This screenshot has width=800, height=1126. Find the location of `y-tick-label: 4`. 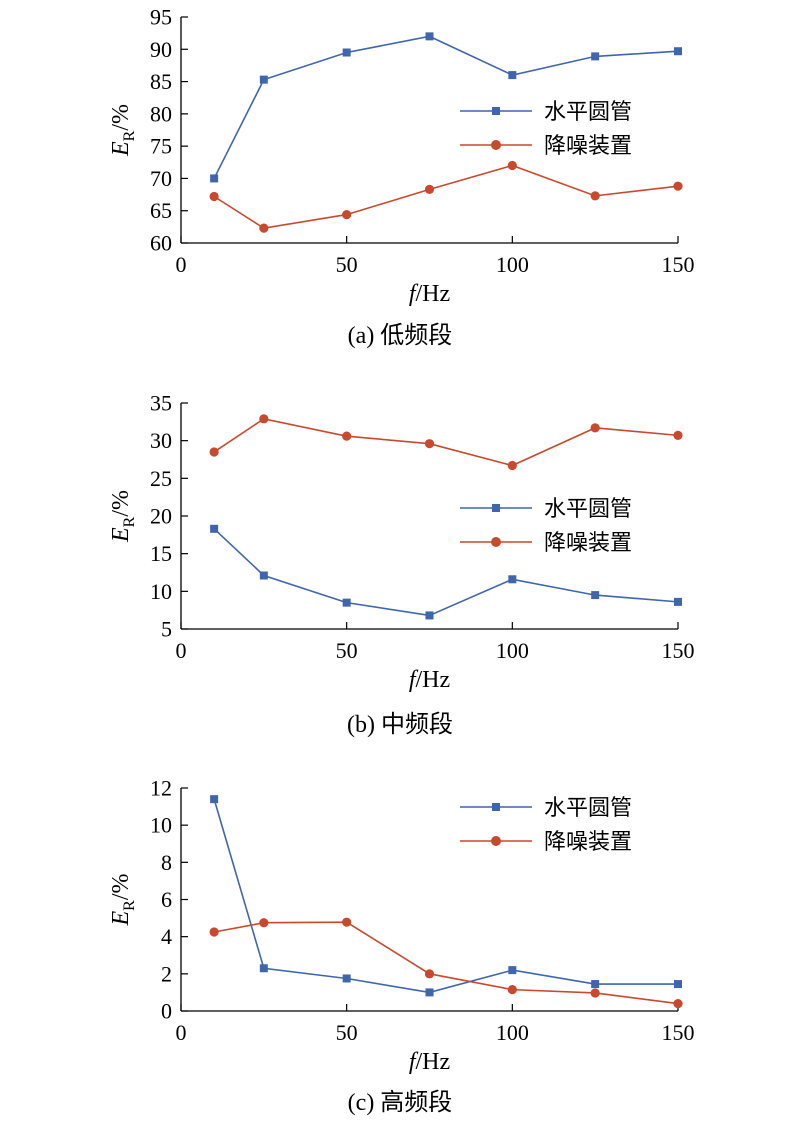

y-tick-label: 4 is located at coordinates (166, 936).